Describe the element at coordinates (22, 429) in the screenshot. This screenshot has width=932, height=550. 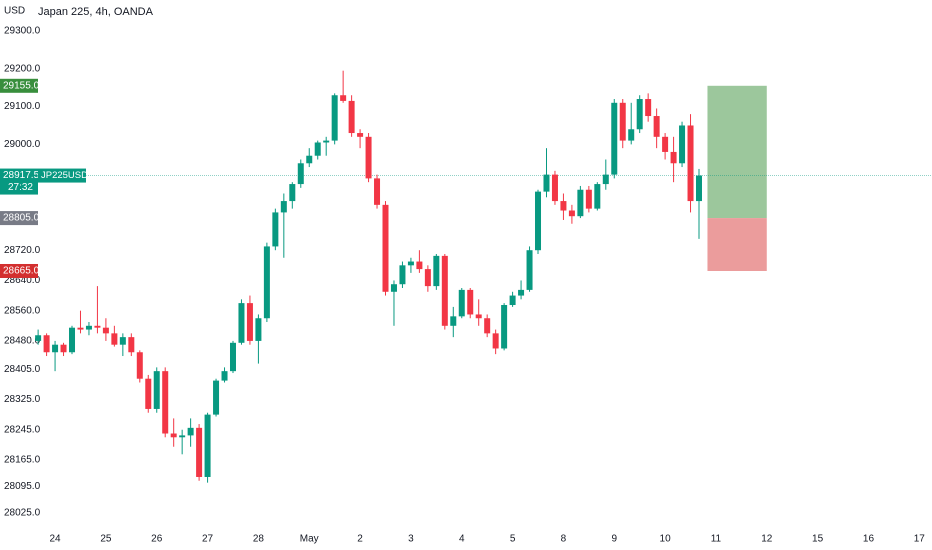
I see `y-tick-label: 28245.0` at that location.